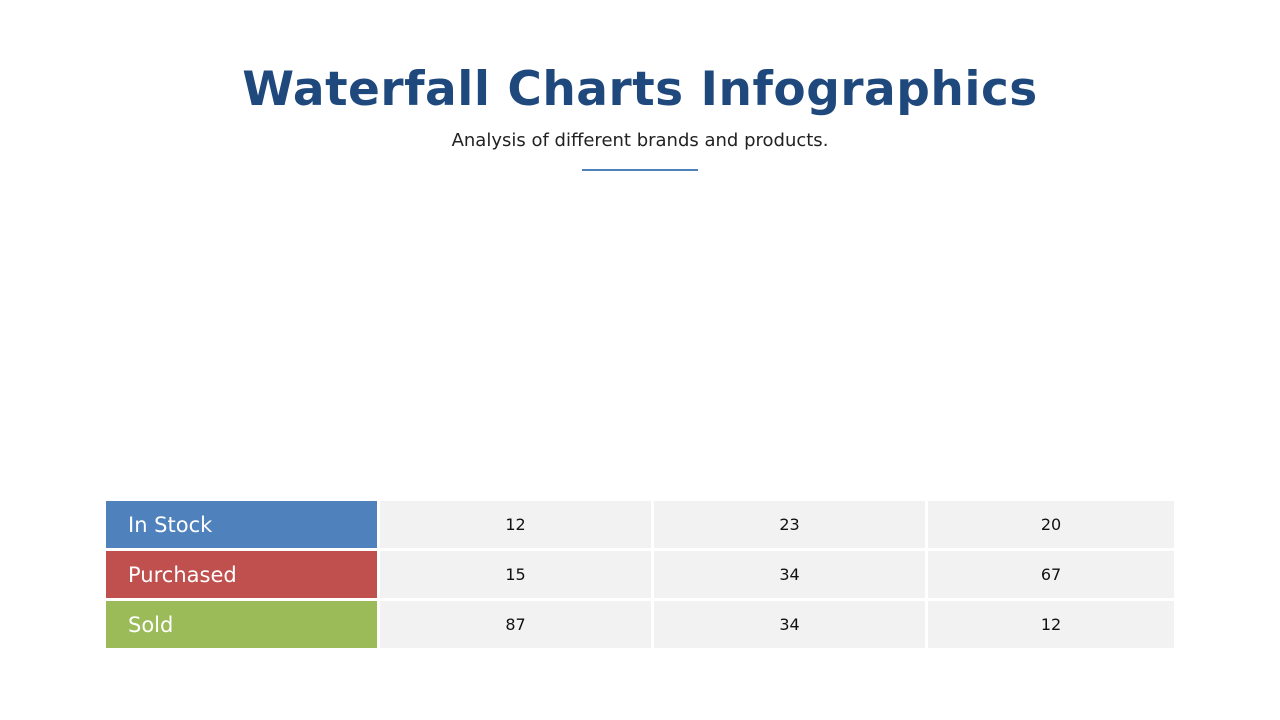 The image size is (1280, 720). What do you see at coordinates (640, 89) in the screenshot?
I see `page-title: Waterfall Charts Infographics` at bounding box center [640, 89].